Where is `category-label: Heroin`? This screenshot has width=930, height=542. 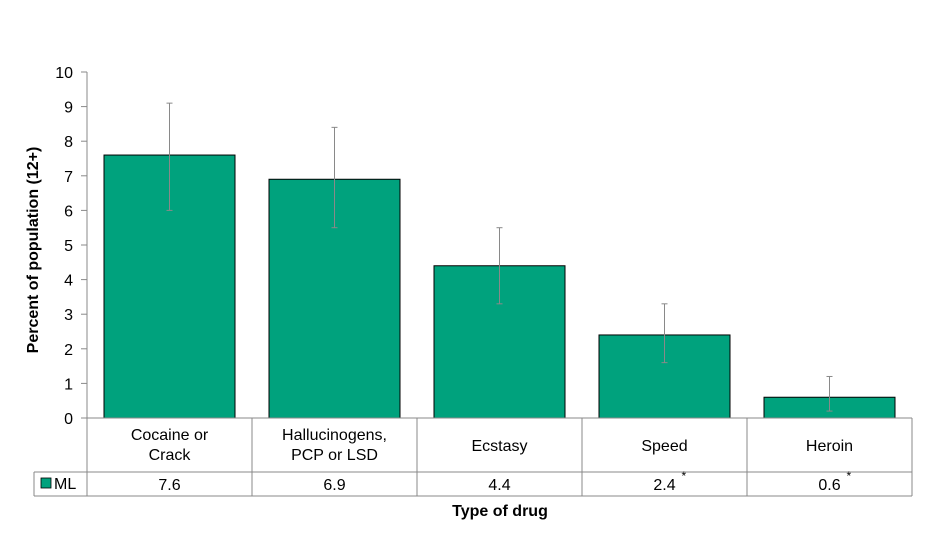
category-label: Heroin is located at coordinates (829, 446).